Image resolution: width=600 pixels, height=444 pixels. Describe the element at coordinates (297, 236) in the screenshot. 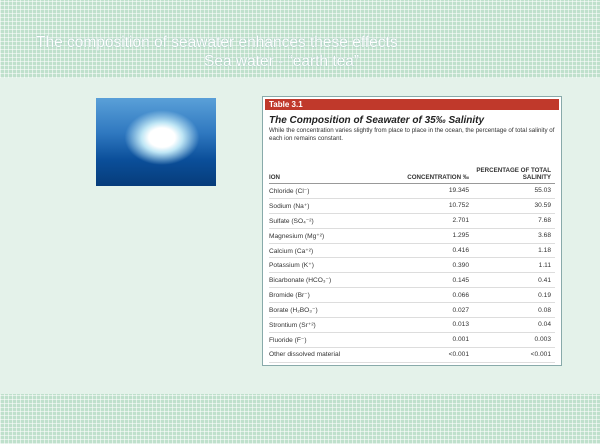

I see `table-cell: Magnesium (Mg⁺²)` at that location.